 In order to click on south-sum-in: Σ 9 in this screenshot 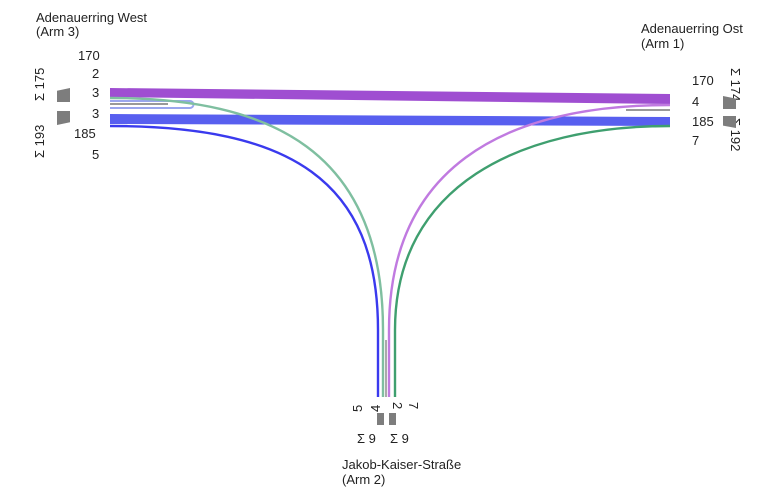, I will do `click(366, 438)`.